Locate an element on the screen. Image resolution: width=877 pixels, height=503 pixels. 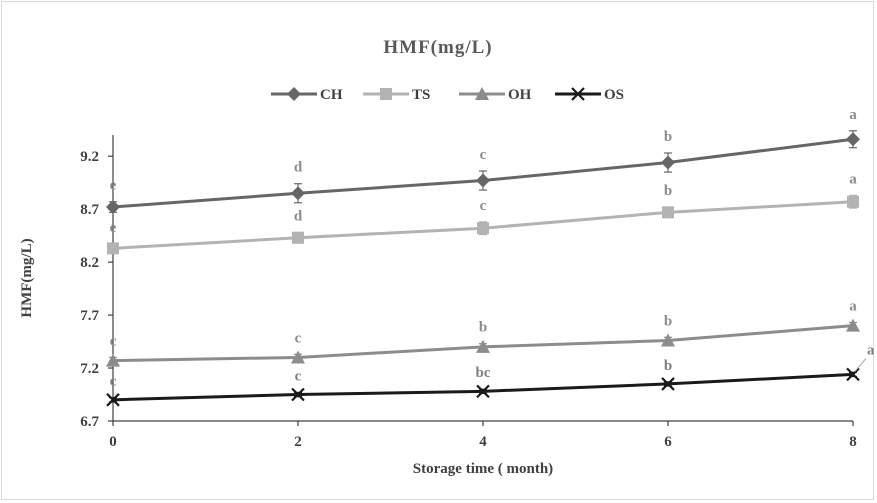
x-tick-label: 4 is located at coordinates (483, 442).